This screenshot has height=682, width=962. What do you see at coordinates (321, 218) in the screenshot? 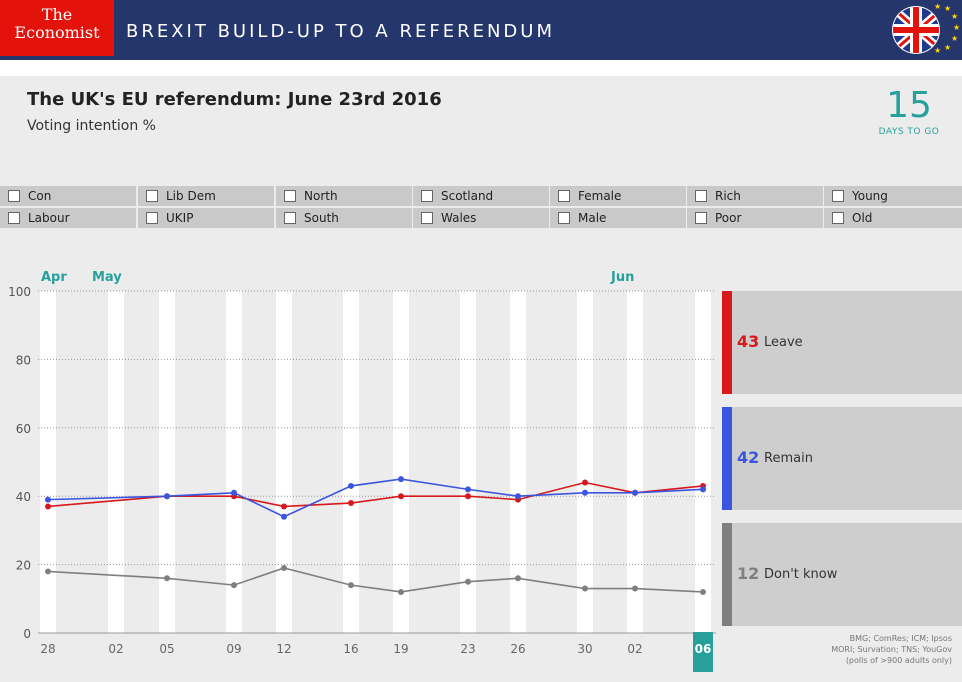
I see `filter-label: South` at bounding box center [321, 218].